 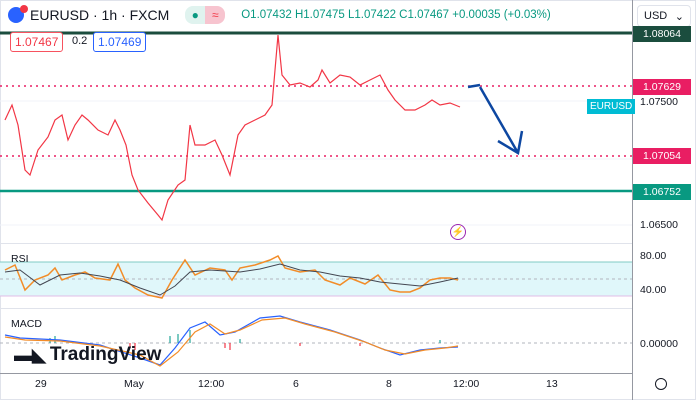 I want to click on market-open-icon: ●, so click(x=195, y=15).